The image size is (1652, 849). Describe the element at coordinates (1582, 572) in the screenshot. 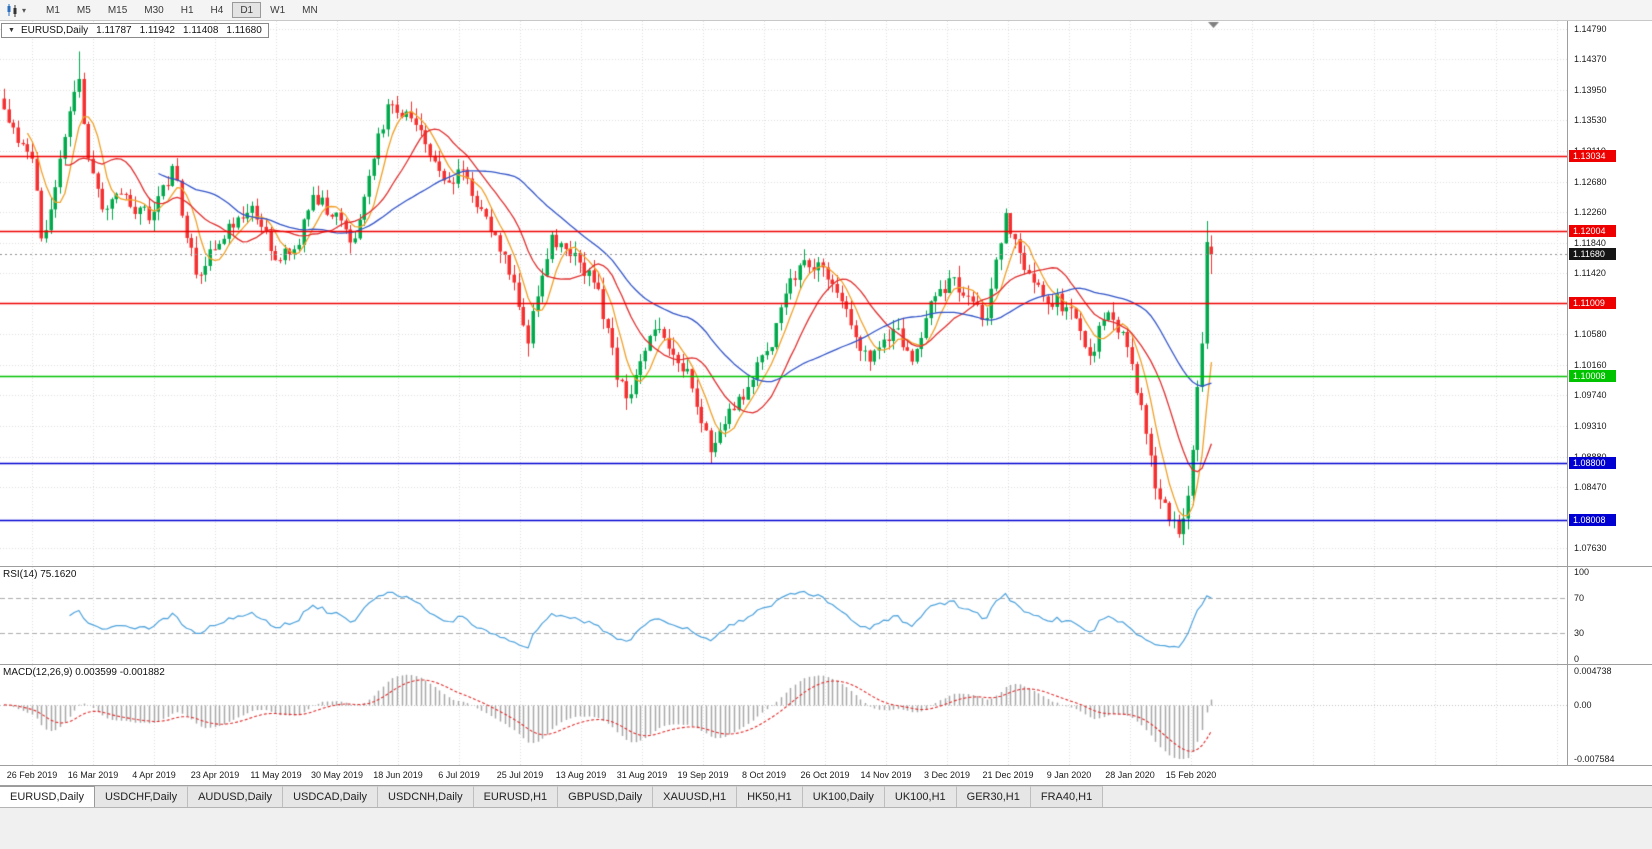

I see `rsi-tick-label: 100` at that location.